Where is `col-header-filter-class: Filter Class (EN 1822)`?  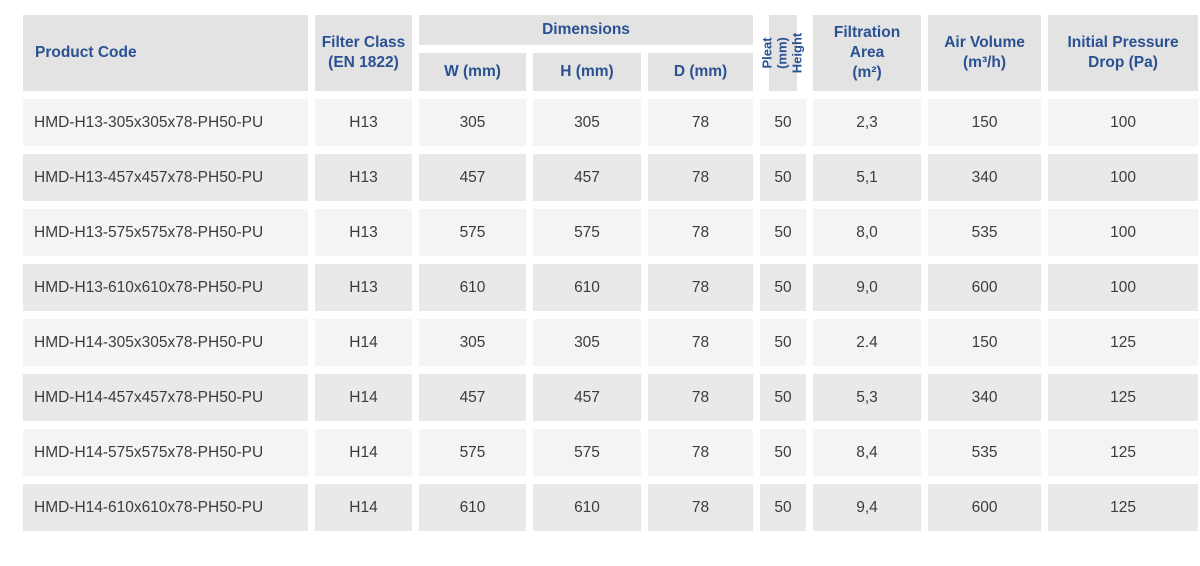 col-header-filter-class: Filter Class (EN 1822) is located at coordinates (363, 53).